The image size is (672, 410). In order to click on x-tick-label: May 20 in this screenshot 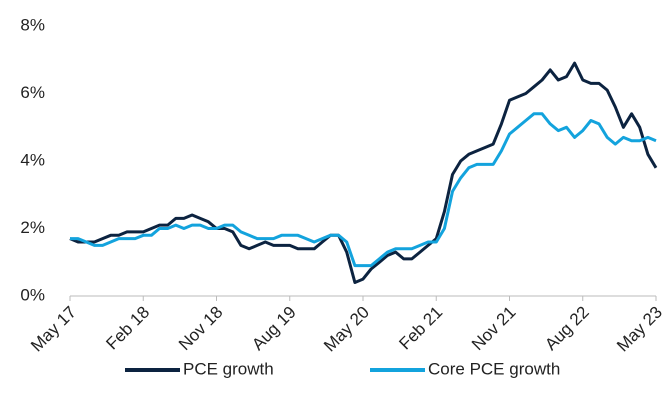, I will do `click(346, 329)`.